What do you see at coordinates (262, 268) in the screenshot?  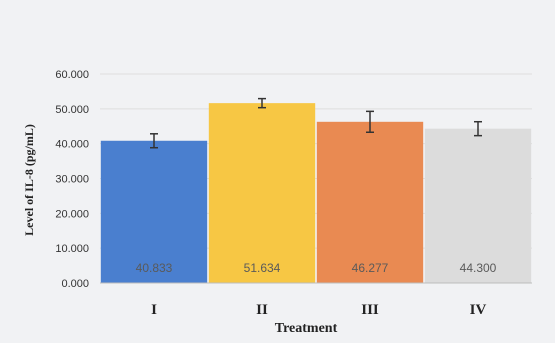 I see `data-label: 51.634` at bounding box center [262, 268].